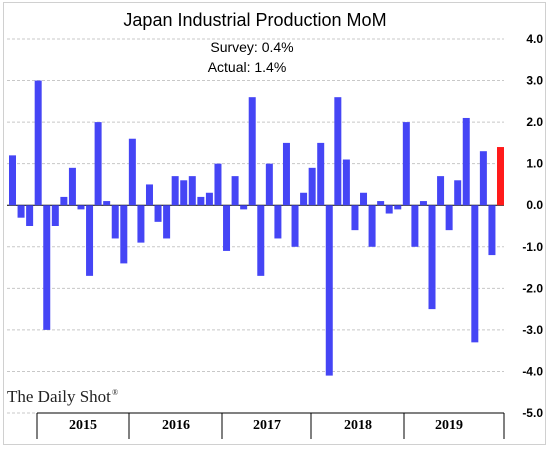 This screenshot has height=450, width=550. What do you see at coordinates (83, 425) in the screenshot?
I see `x-tick-label-year: 2015` at bounding box center [83, 425].